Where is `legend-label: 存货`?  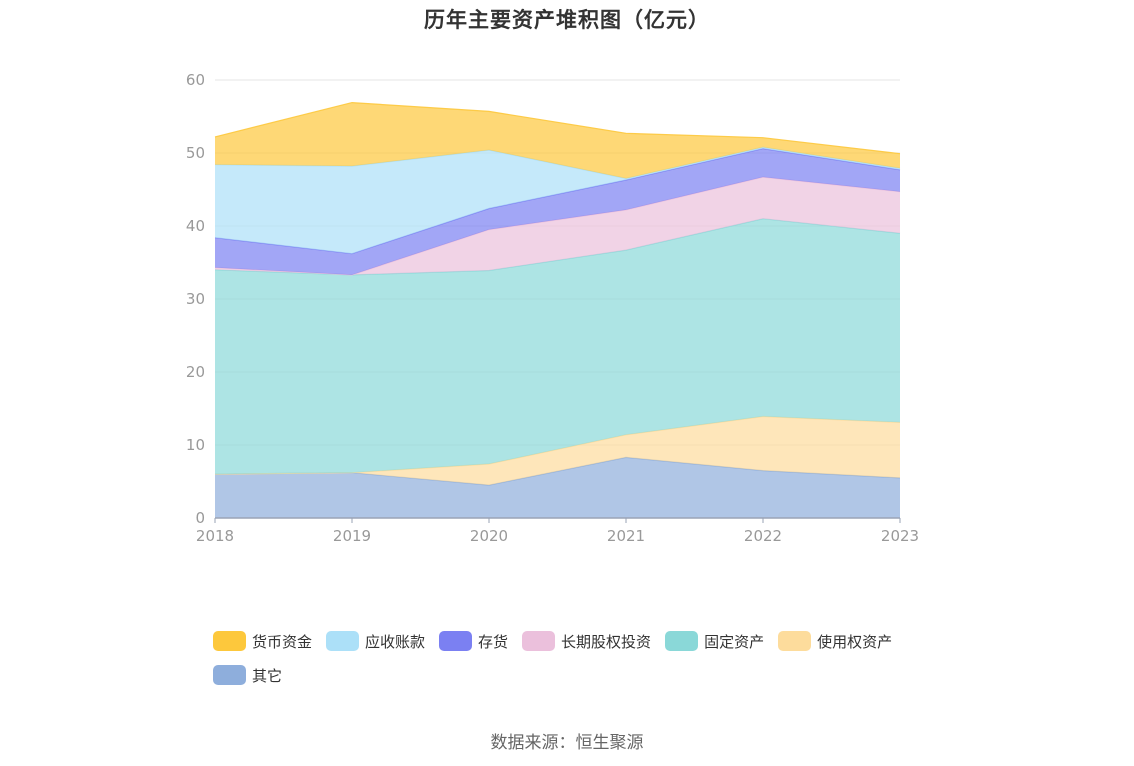 legend-label: 存货 is located at coordinates (493, 641).